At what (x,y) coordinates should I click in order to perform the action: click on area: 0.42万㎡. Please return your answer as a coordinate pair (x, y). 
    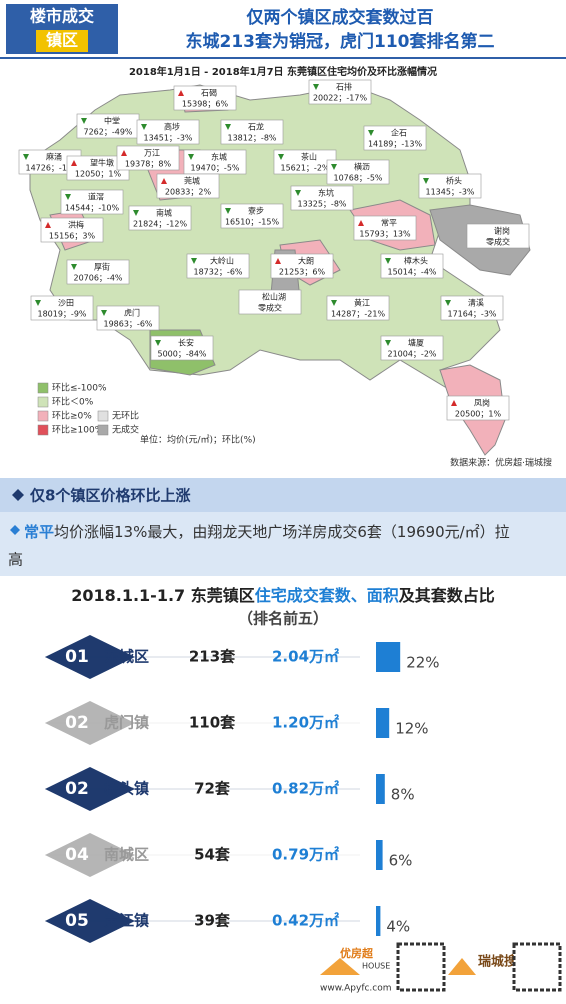
    Looking at the image, I should click on (305, 921).